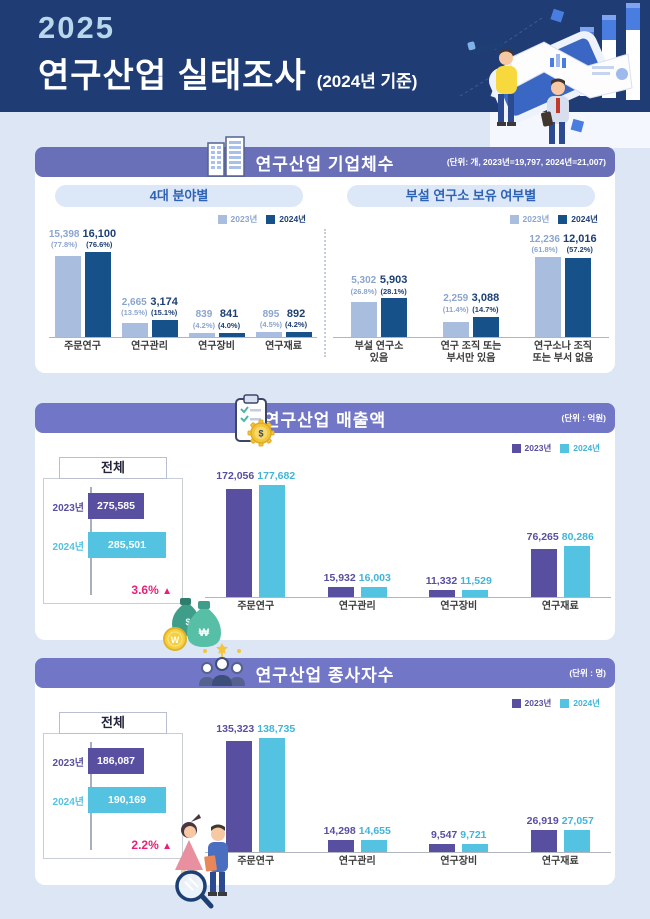  I want to click on value-label-2023년: 14,298, so click(339, 830).